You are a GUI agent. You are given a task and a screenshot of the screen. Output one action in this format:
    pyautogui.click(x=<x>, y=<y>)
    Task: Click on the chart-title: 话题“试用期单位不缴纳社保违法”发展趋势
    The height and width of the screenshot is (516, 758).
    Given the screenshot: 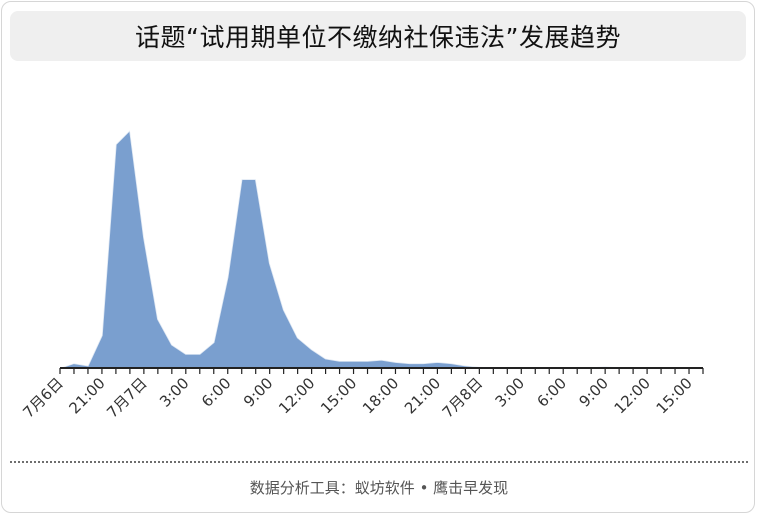 What is the action you would take?
    pyautogui.click(x=378, y=37)
    